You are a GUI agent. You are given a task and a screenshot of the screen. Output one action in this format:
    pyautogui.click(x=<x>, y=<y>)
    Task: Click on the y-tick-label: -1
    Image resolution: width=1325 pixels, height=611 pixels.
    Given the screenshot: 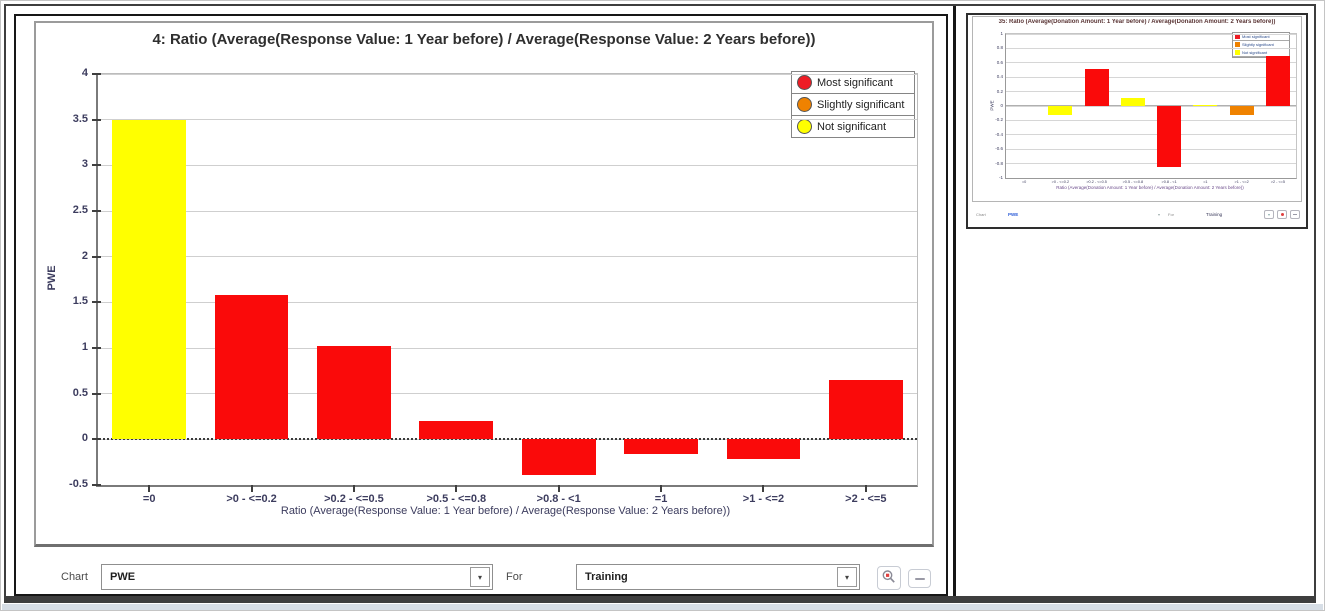 What is the action you would take?
    pyautogui.click(x=1000, y=177)
    